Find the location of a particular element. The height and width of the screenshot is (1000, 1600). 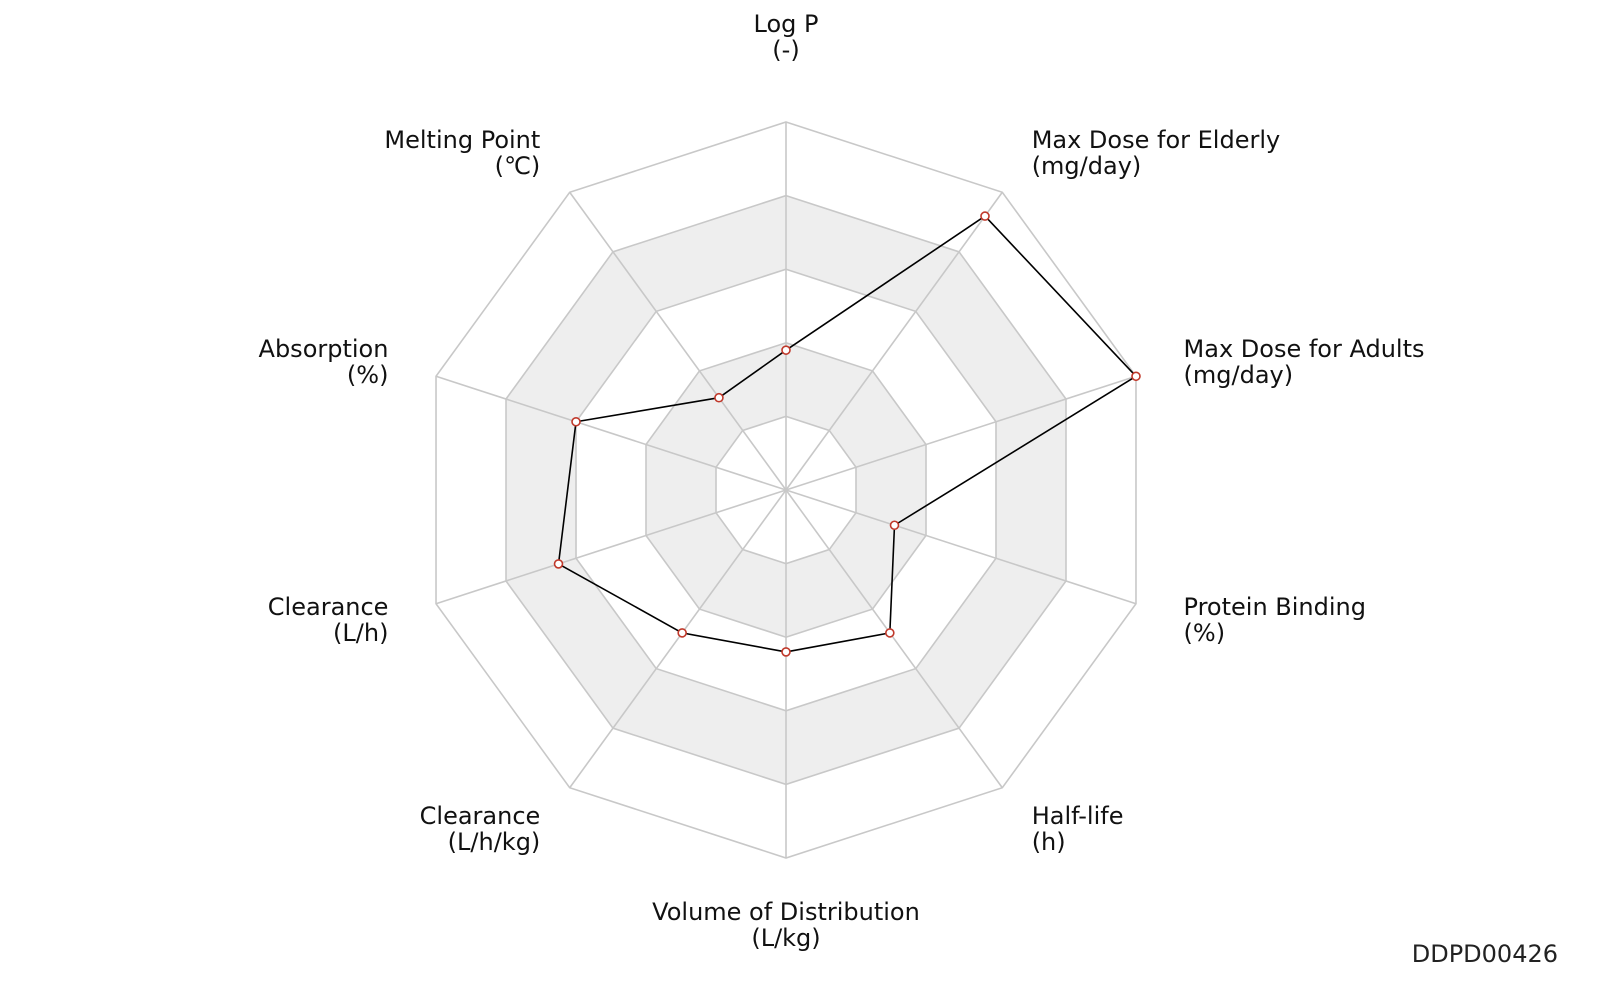

axis-name: Log P is located at coordinates (786, 24).